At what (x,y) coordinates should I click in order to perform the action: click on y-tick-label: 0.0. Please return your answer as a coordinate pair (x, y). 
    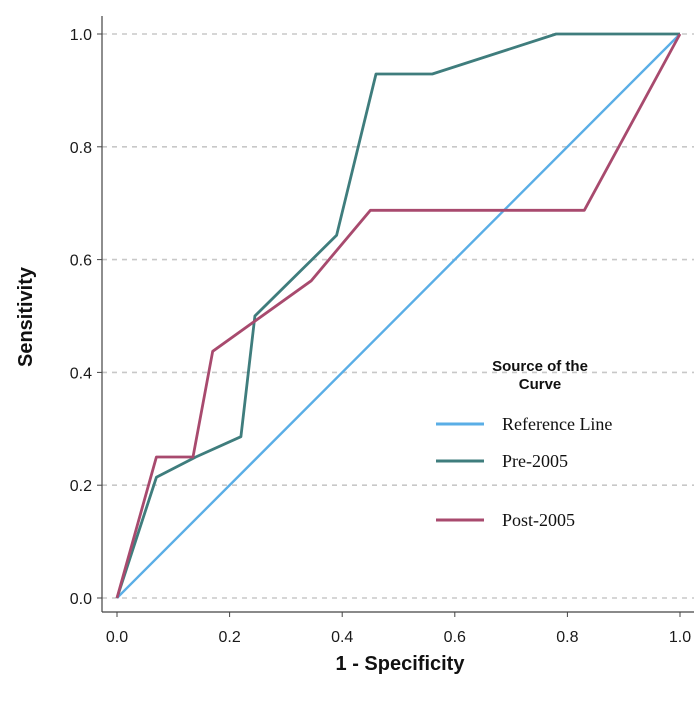
    Looking at the image, I should click on (81, 599).